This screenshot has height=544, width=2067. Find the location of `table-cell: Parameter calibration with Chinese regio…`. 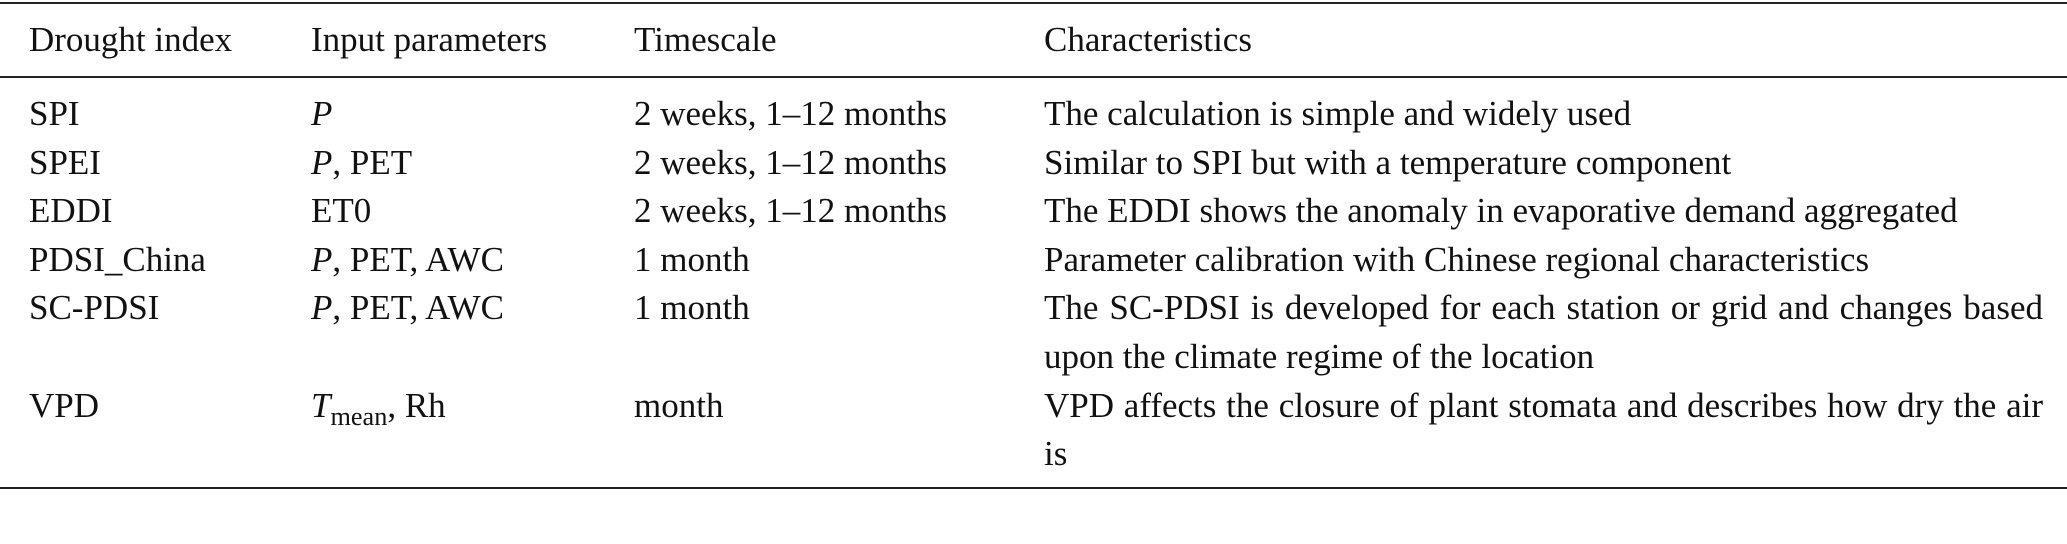

table-cell: Parameter calibration with Chinese regio… is located at coordinates (1457, 259).